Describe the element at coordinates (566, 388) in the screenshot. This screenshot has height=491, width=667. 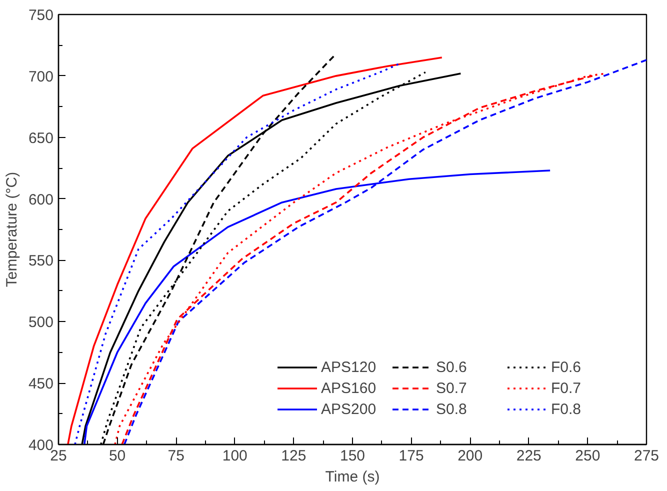
I see `legend-label: F0.7` at that location.